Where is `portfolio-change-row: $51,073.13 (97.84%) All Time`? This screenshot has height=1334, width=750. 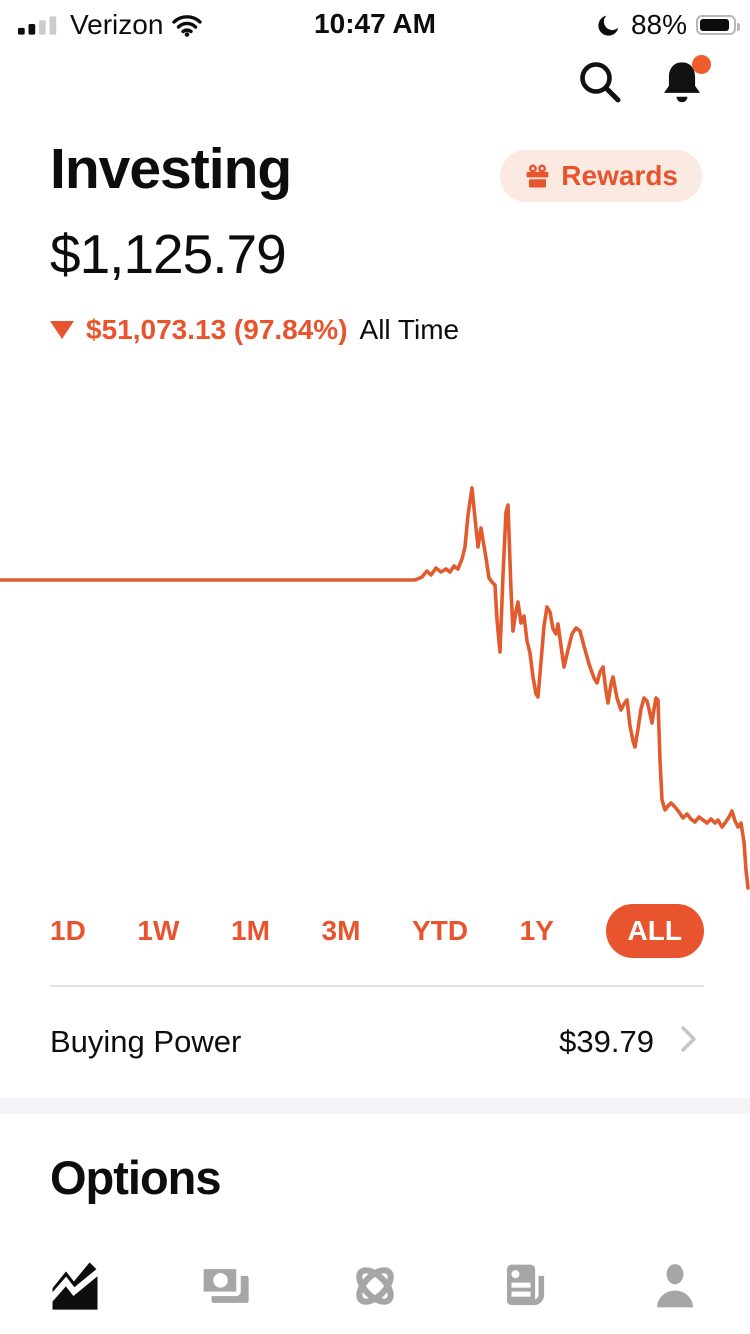 portfolio-change-row: $51,073.13 (97.84%) All Time is located at coordinates (254, 330).